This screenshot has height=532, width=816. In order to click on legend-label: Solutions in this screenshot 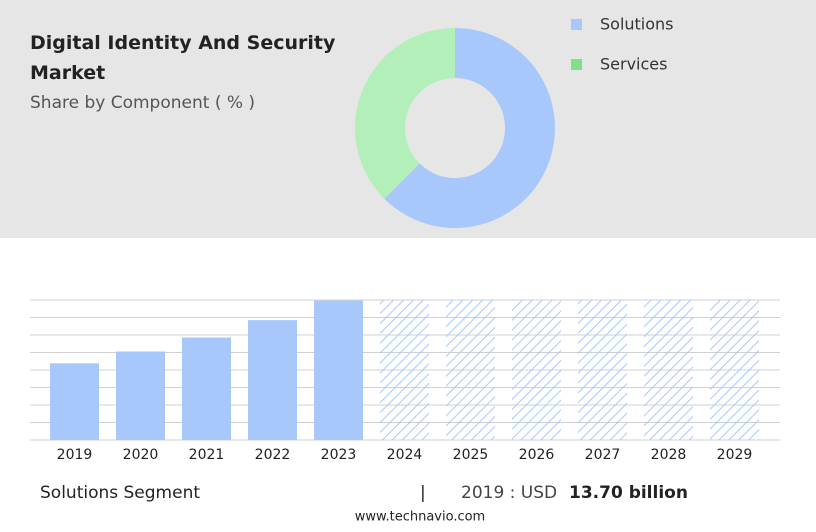, I will do `click(637, 24)`.